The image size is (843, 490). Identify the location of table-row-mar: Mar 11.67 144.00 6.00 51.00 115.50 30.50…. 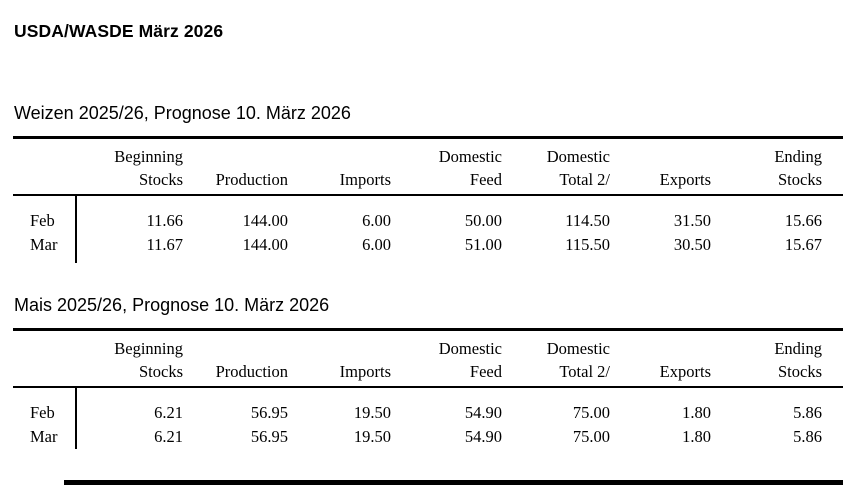
(428, 245).